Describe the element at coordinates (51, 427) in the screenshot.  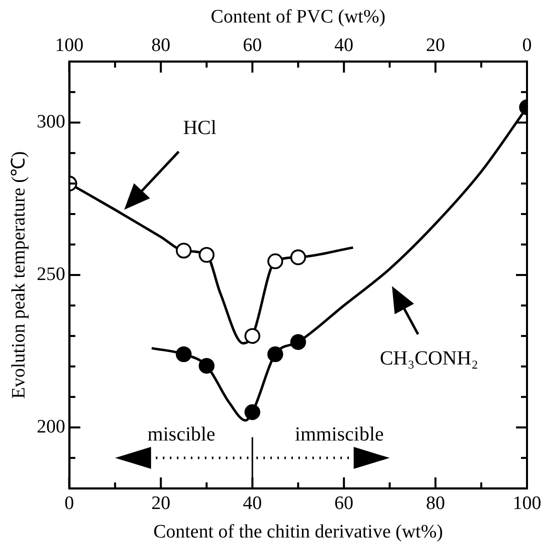
I see `y-tick-label: 200` at that location.